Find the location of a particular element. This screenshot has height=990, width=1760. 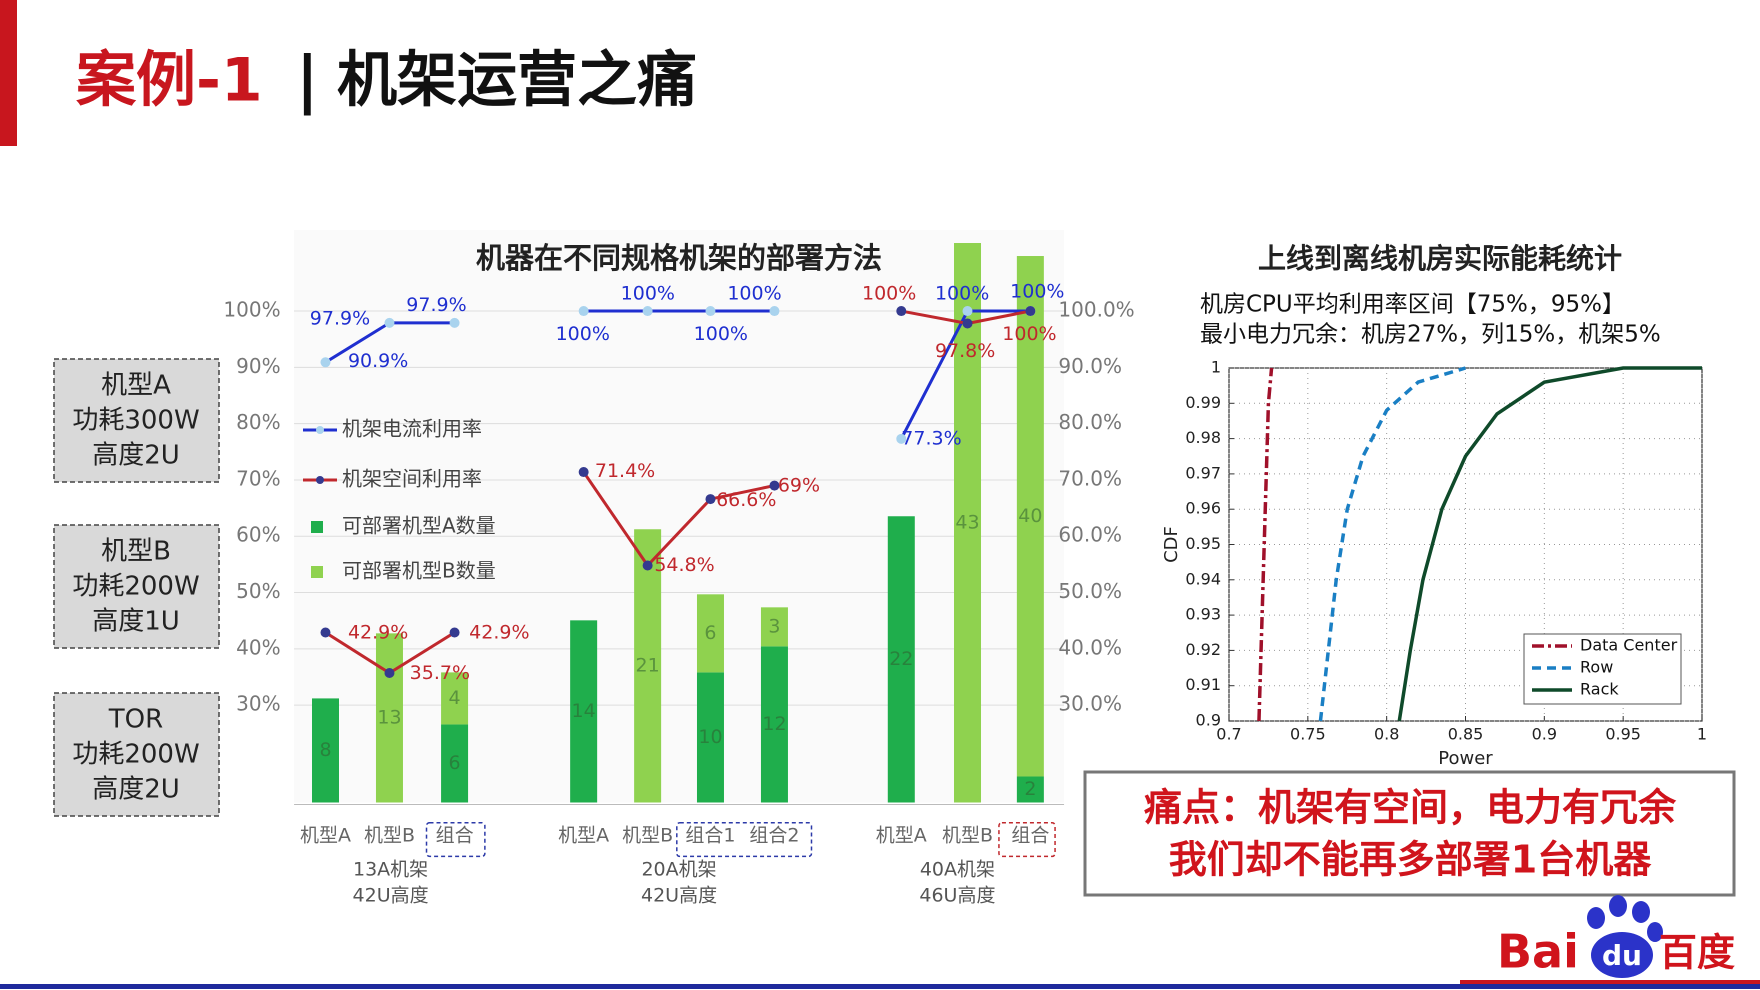

group-label: 42U高度 is located at coordinates (679, 896).